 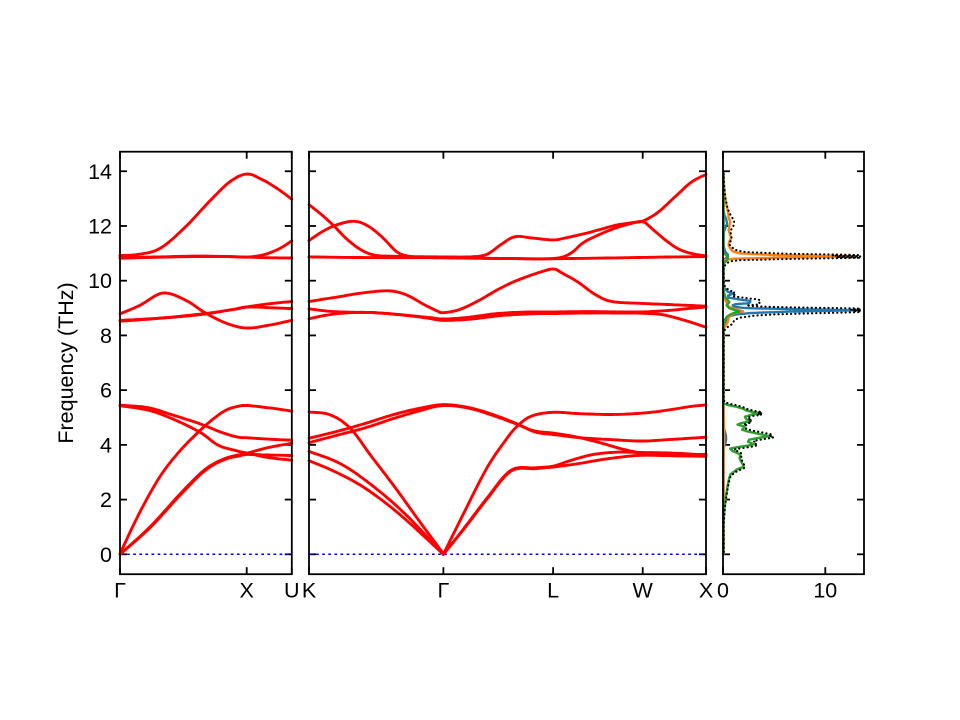 I want to click on svg-text: L, so click(x=553, y=591).